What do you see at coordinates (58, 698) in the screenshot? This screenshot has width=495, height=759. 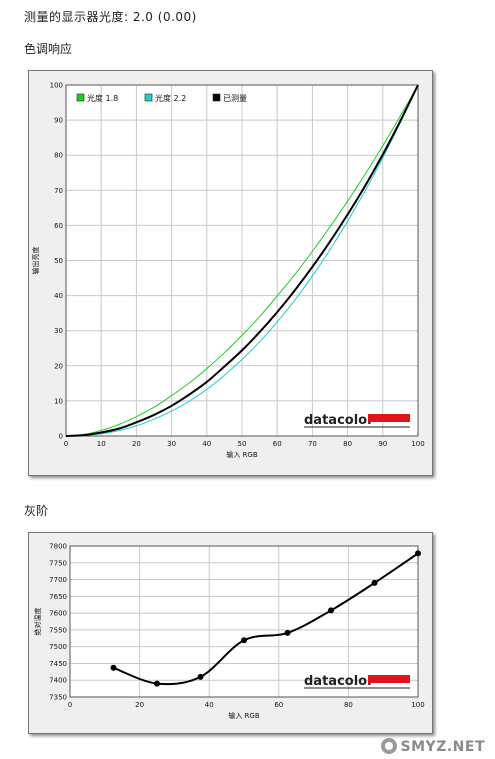 I see `y-tick-label: 7350` at bounding box center [58, 698].